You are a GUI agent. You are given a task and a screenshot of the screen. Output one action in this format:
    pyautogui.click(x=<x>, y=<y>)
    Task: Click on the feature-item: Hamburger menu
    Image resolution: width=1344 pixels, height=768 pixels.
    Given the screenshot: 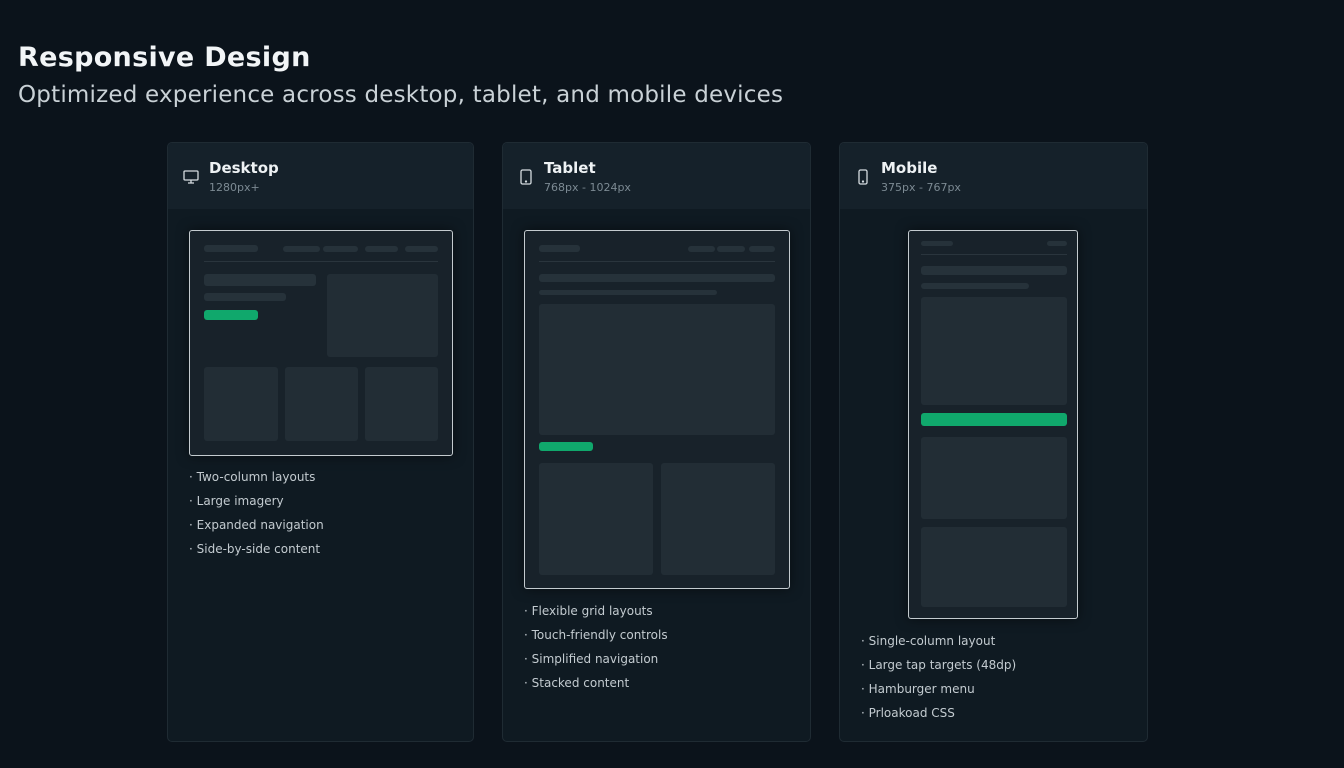 What is the action you would take?
    pyautogui.click(x=938, y=694)
    